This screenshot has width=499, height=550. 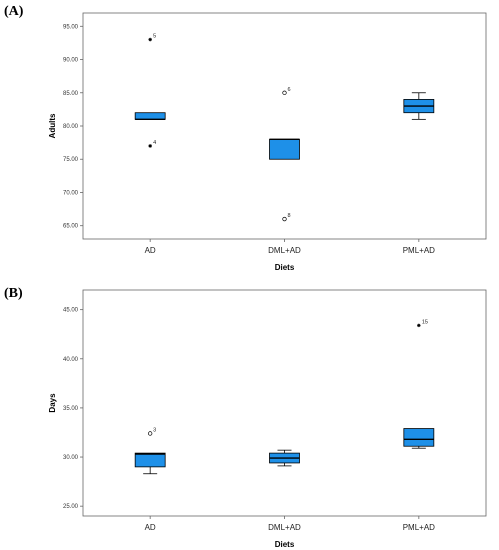 What do you see at coordinates (71, 360) in the screenshot?
I see `y-tick-label: 40.00` at bounding box center [71, 360].